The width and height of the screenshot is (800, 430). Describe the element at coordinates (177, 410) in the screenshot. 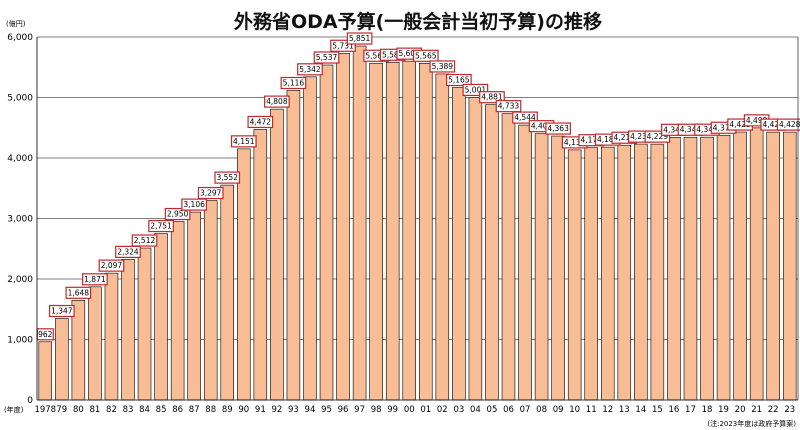

I see `x-tick-label: 86` at that location.